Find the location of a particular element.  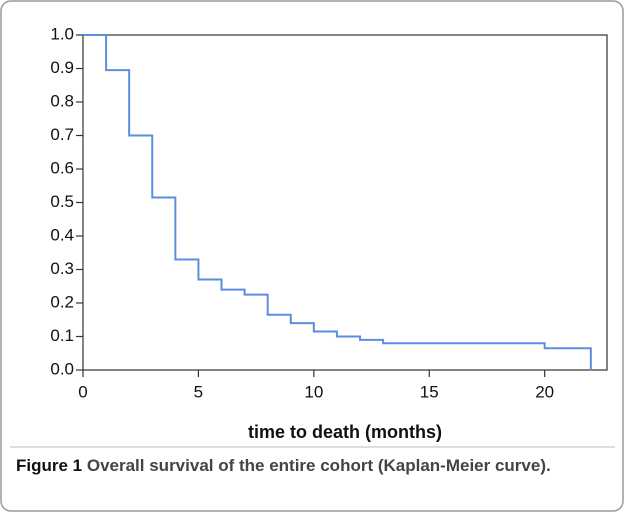

y-tick-label: 0.4 is located at coordinates (62, 234).